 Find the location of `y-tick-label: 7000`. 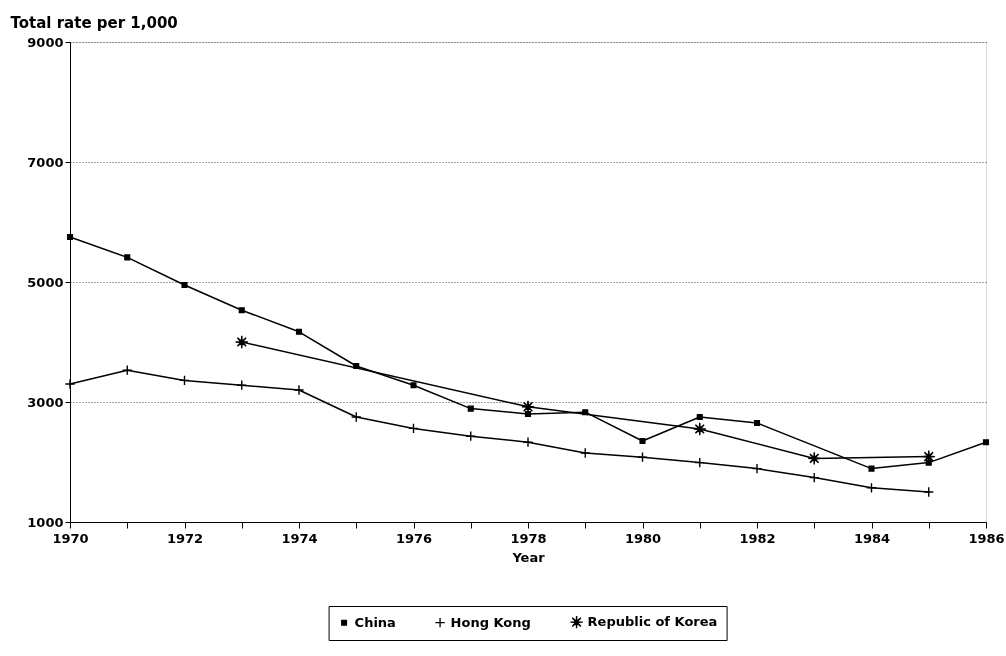

y-tick-label: 7000 is located at coordinates (45, 162).